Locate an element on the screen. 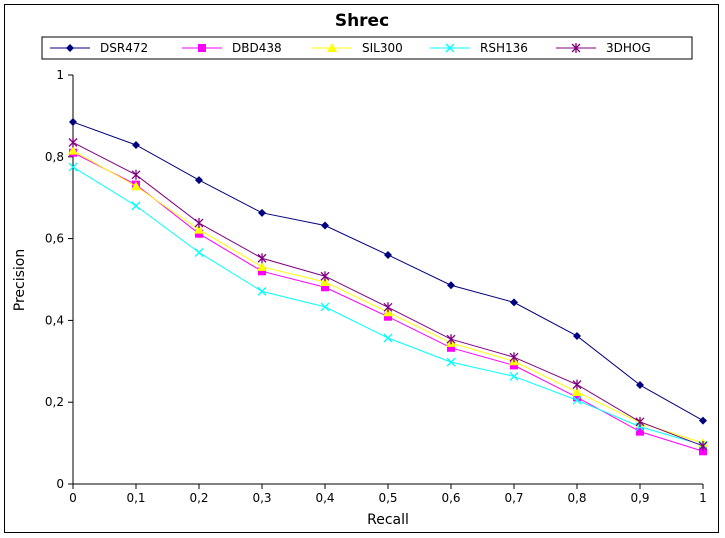  x-tick-label: 0,9 is located at coordinates (639, 498).